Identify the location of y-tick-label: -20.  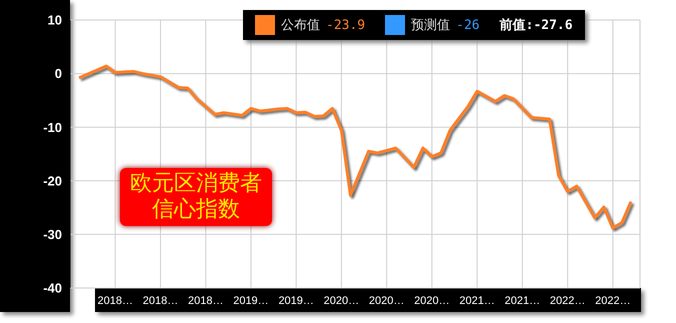
(52, 180).